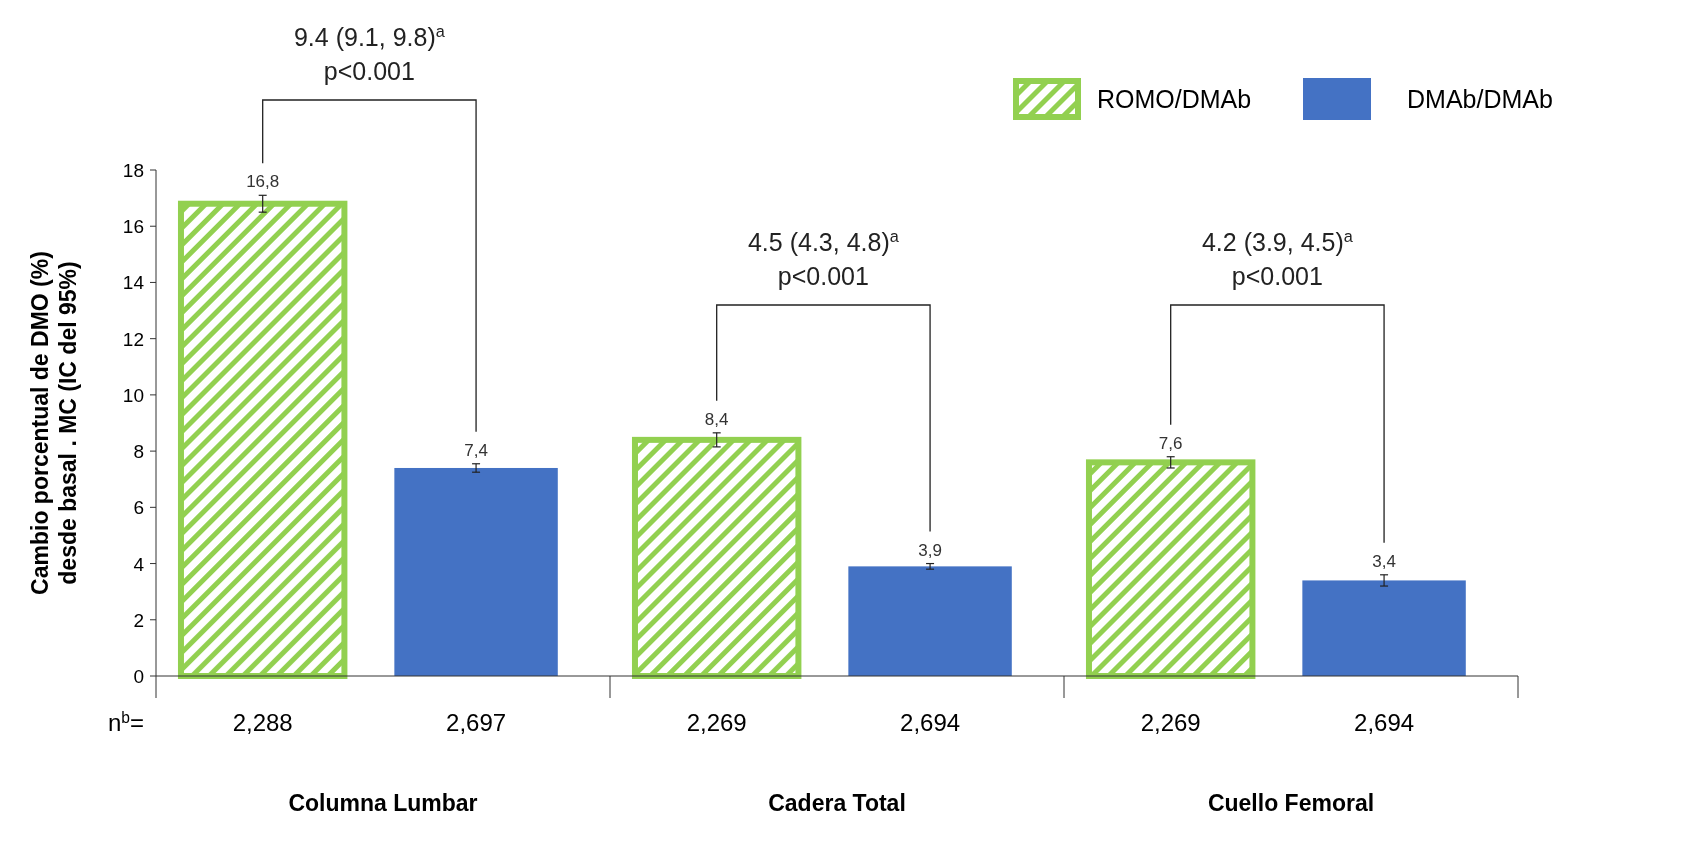 Image resolution: width=1690 pixels, height=842 pixels. Describe the element at coordinates (823, 258) in the screenshot. I see `text: 4.5 (4.3, 4.8)$^{a}$ p<0.001` at that location.